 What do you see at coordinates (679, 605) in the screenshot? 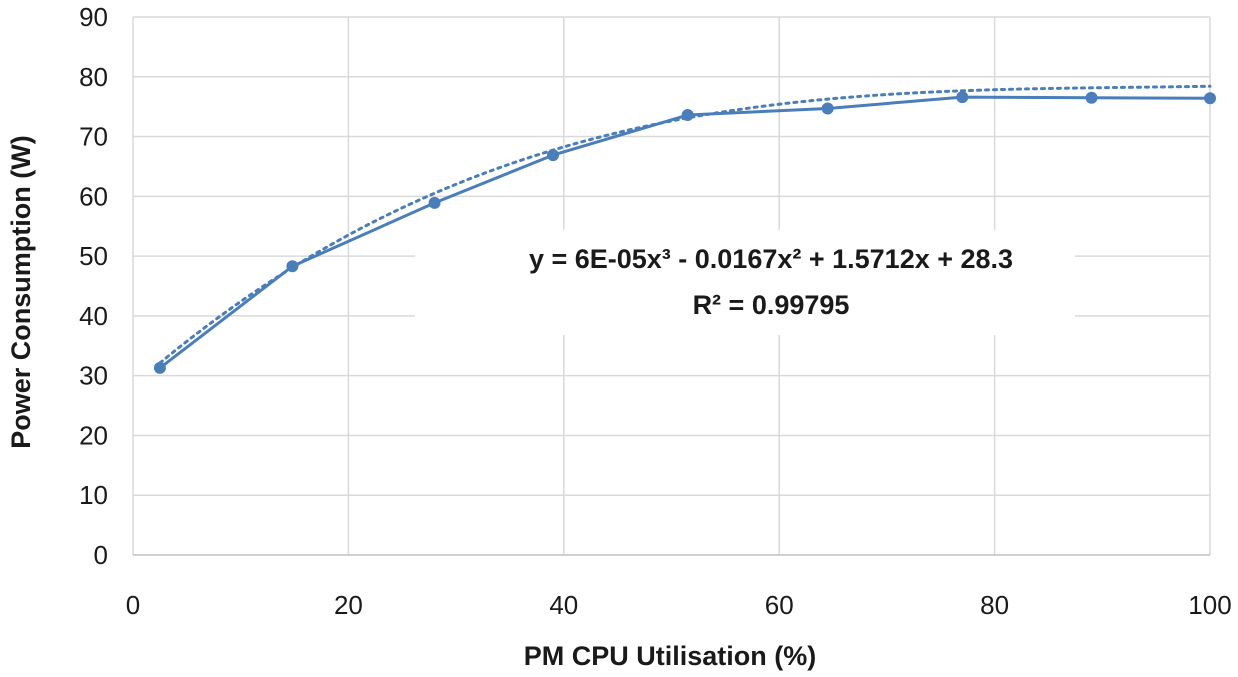
I see `x-tick-labels: 0 20 40 60 80 100` at bounding box center [679, 605].